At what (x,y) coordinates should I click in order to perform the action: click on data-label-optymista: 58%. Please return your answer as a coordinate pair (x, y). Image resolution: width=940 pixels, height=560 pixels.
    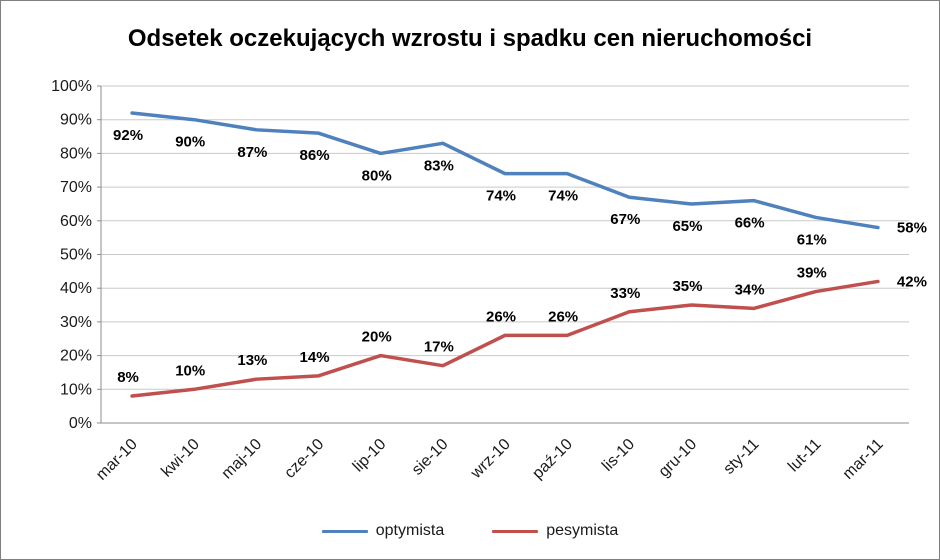
    Looking at the image, I should click on (912, 228).